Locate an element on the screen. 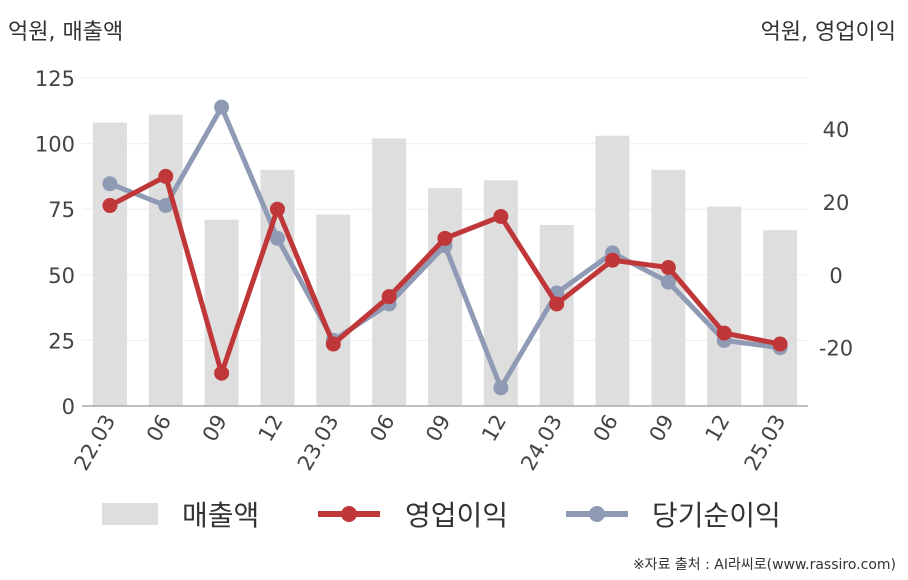  left-y-tick-label: 50 is located at coordinates (61, 276).